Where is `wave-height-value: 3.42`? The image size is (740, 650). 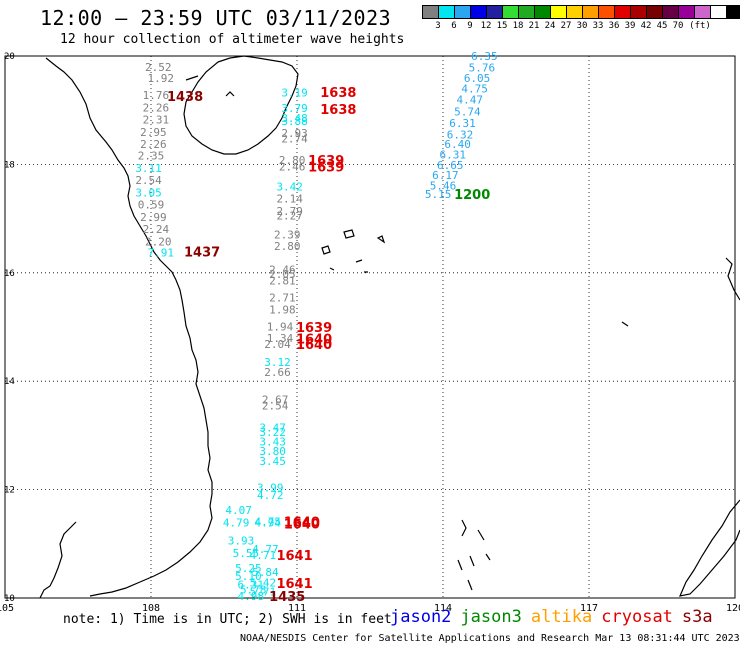 wave-height-value: 3.42 is located at coordinates (289, 187).